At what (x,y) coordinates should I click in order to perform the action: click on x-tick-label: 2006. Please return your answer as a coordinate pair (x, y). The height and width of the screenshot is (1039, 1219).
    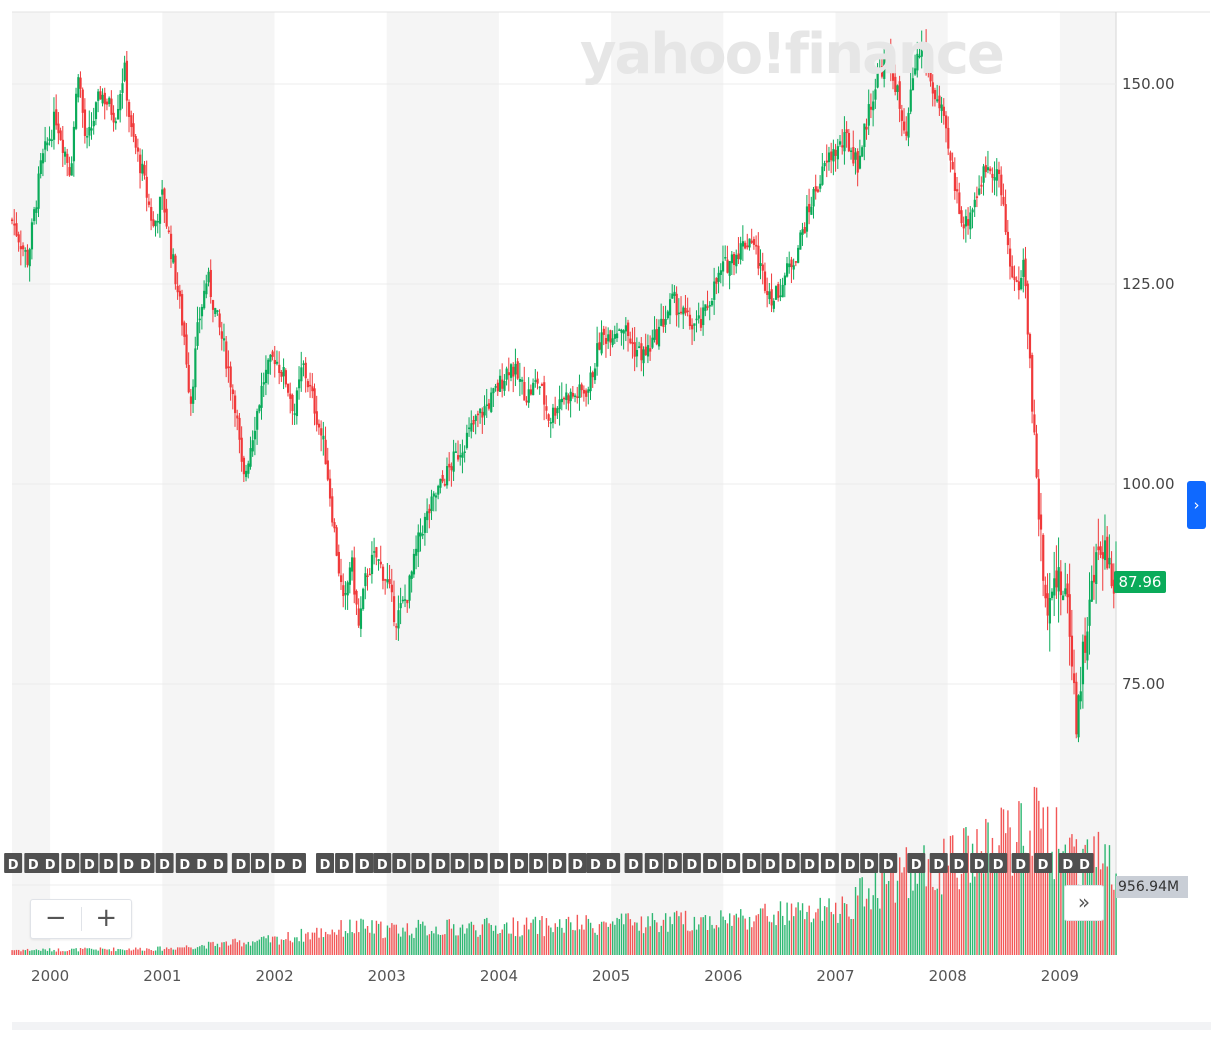
    Looking at the image, I should click on (723, 976).